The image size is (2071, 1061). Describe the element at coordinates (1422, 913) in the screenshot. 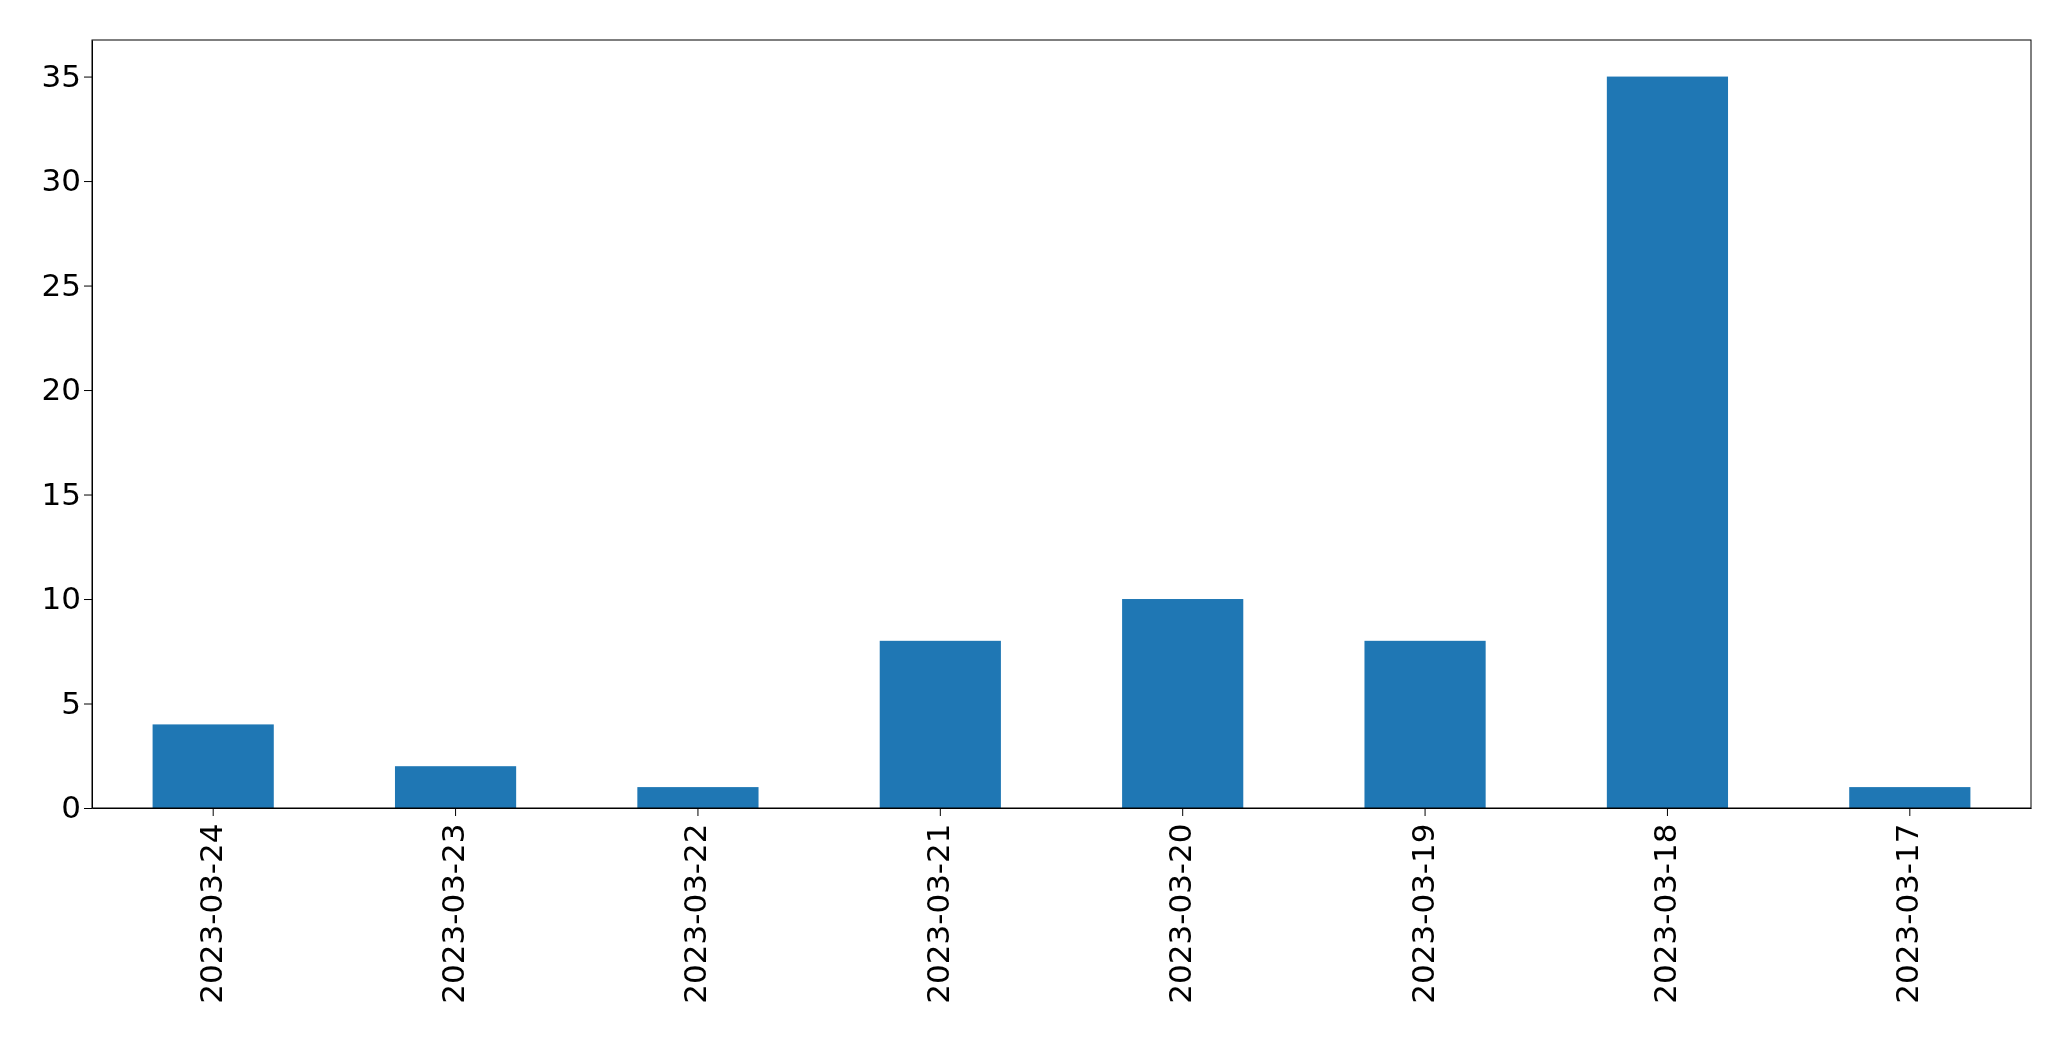

I see `x-tick-label: 2023-03-19` at that location.